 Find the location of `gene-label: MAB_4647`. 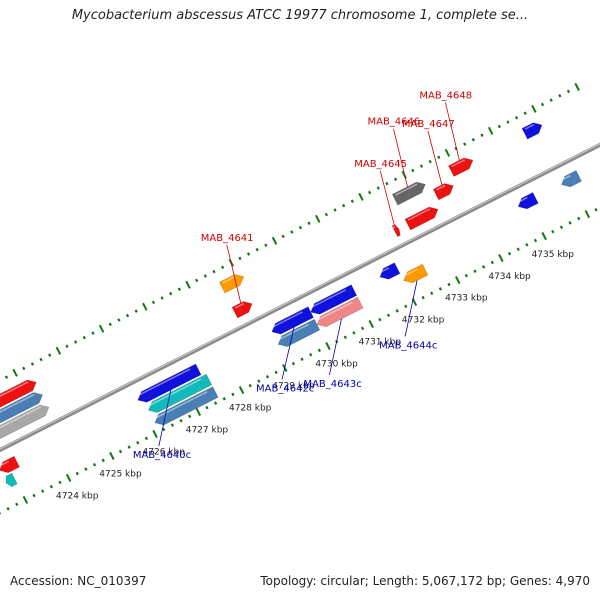

gene-label: MAB_4647 is located at coordinates (428, 124).